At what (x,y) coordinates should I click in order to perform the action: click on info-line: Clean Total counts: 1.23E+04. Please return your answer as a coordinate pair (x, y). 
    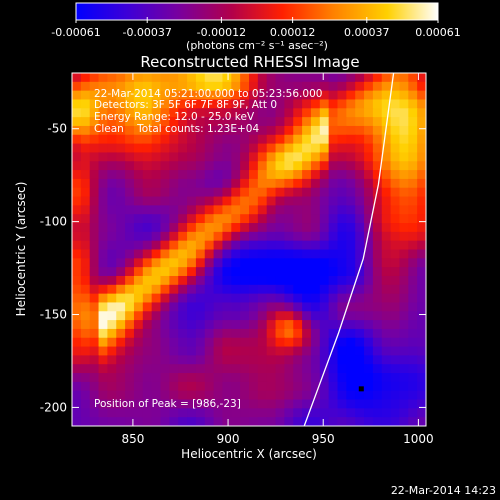
    Looking at the image, I should click on (176, 129).